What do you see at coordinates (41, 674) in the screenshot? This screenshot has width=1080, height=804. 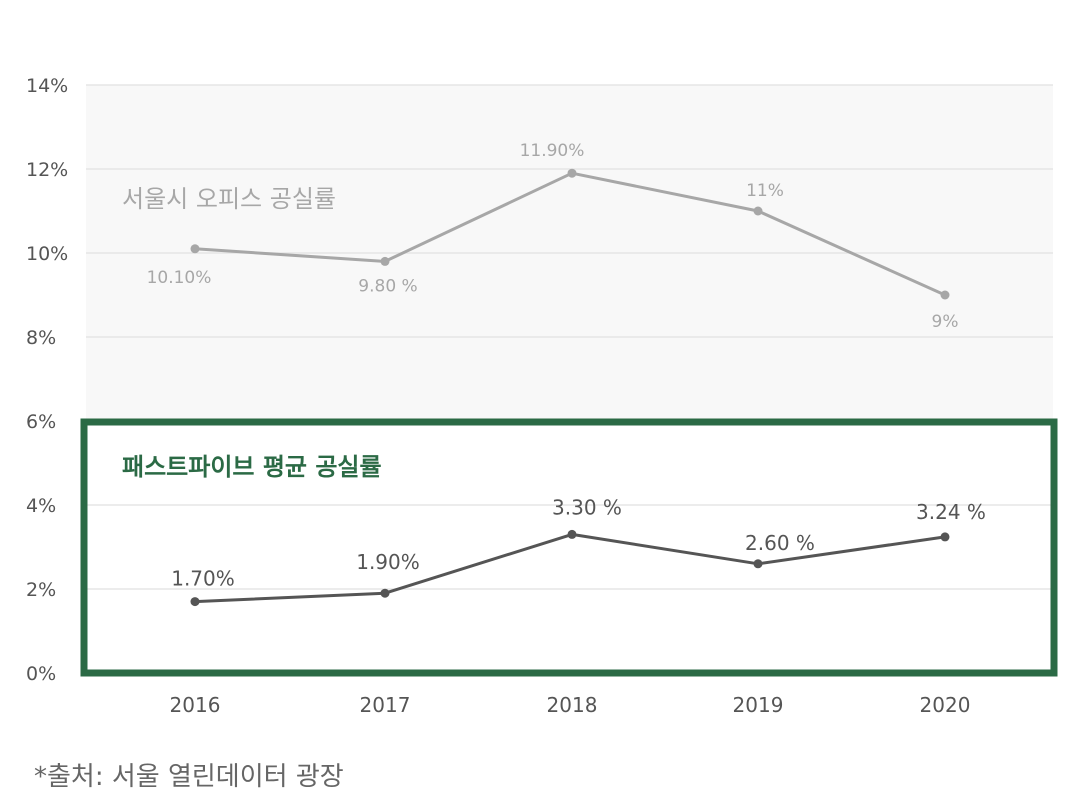 I see `y-tick-label: 0%` at bounding box center [41, 674].